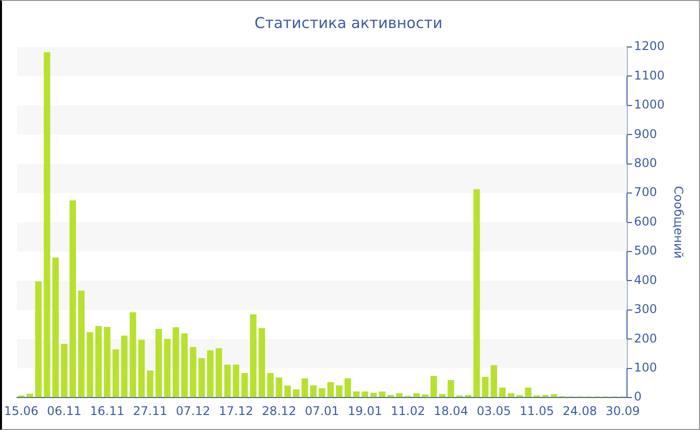  What do you see at coordinates (150, 411) in the screenshot?
I see `x-tick-label: 27.11` at bounding box center [150, 411].